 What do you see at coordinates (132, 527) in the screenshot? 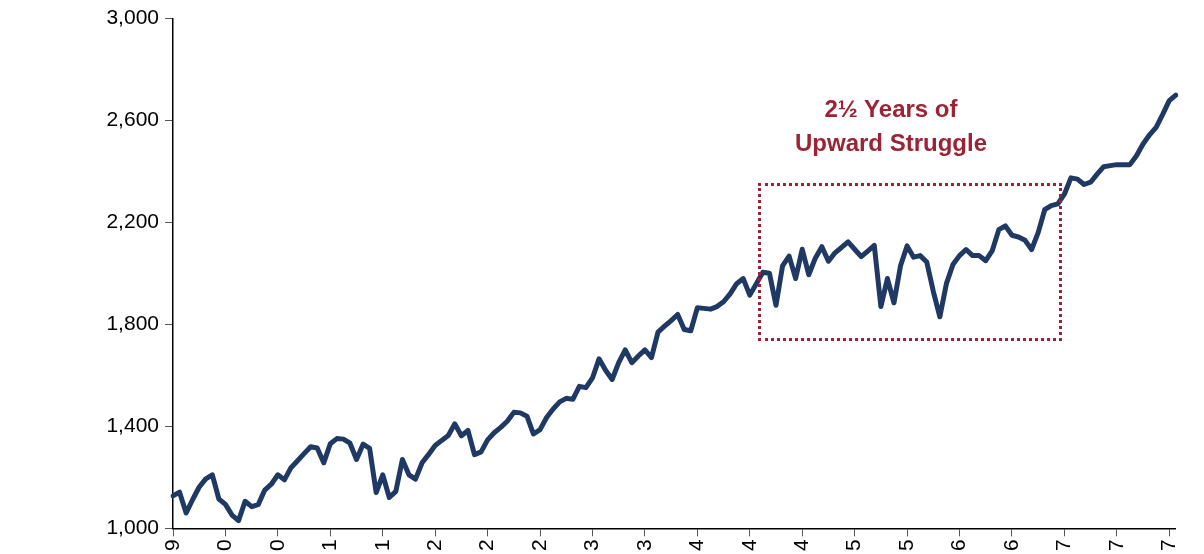
I see `y-tick-label: 1,000` at bounding box center [132, 527].